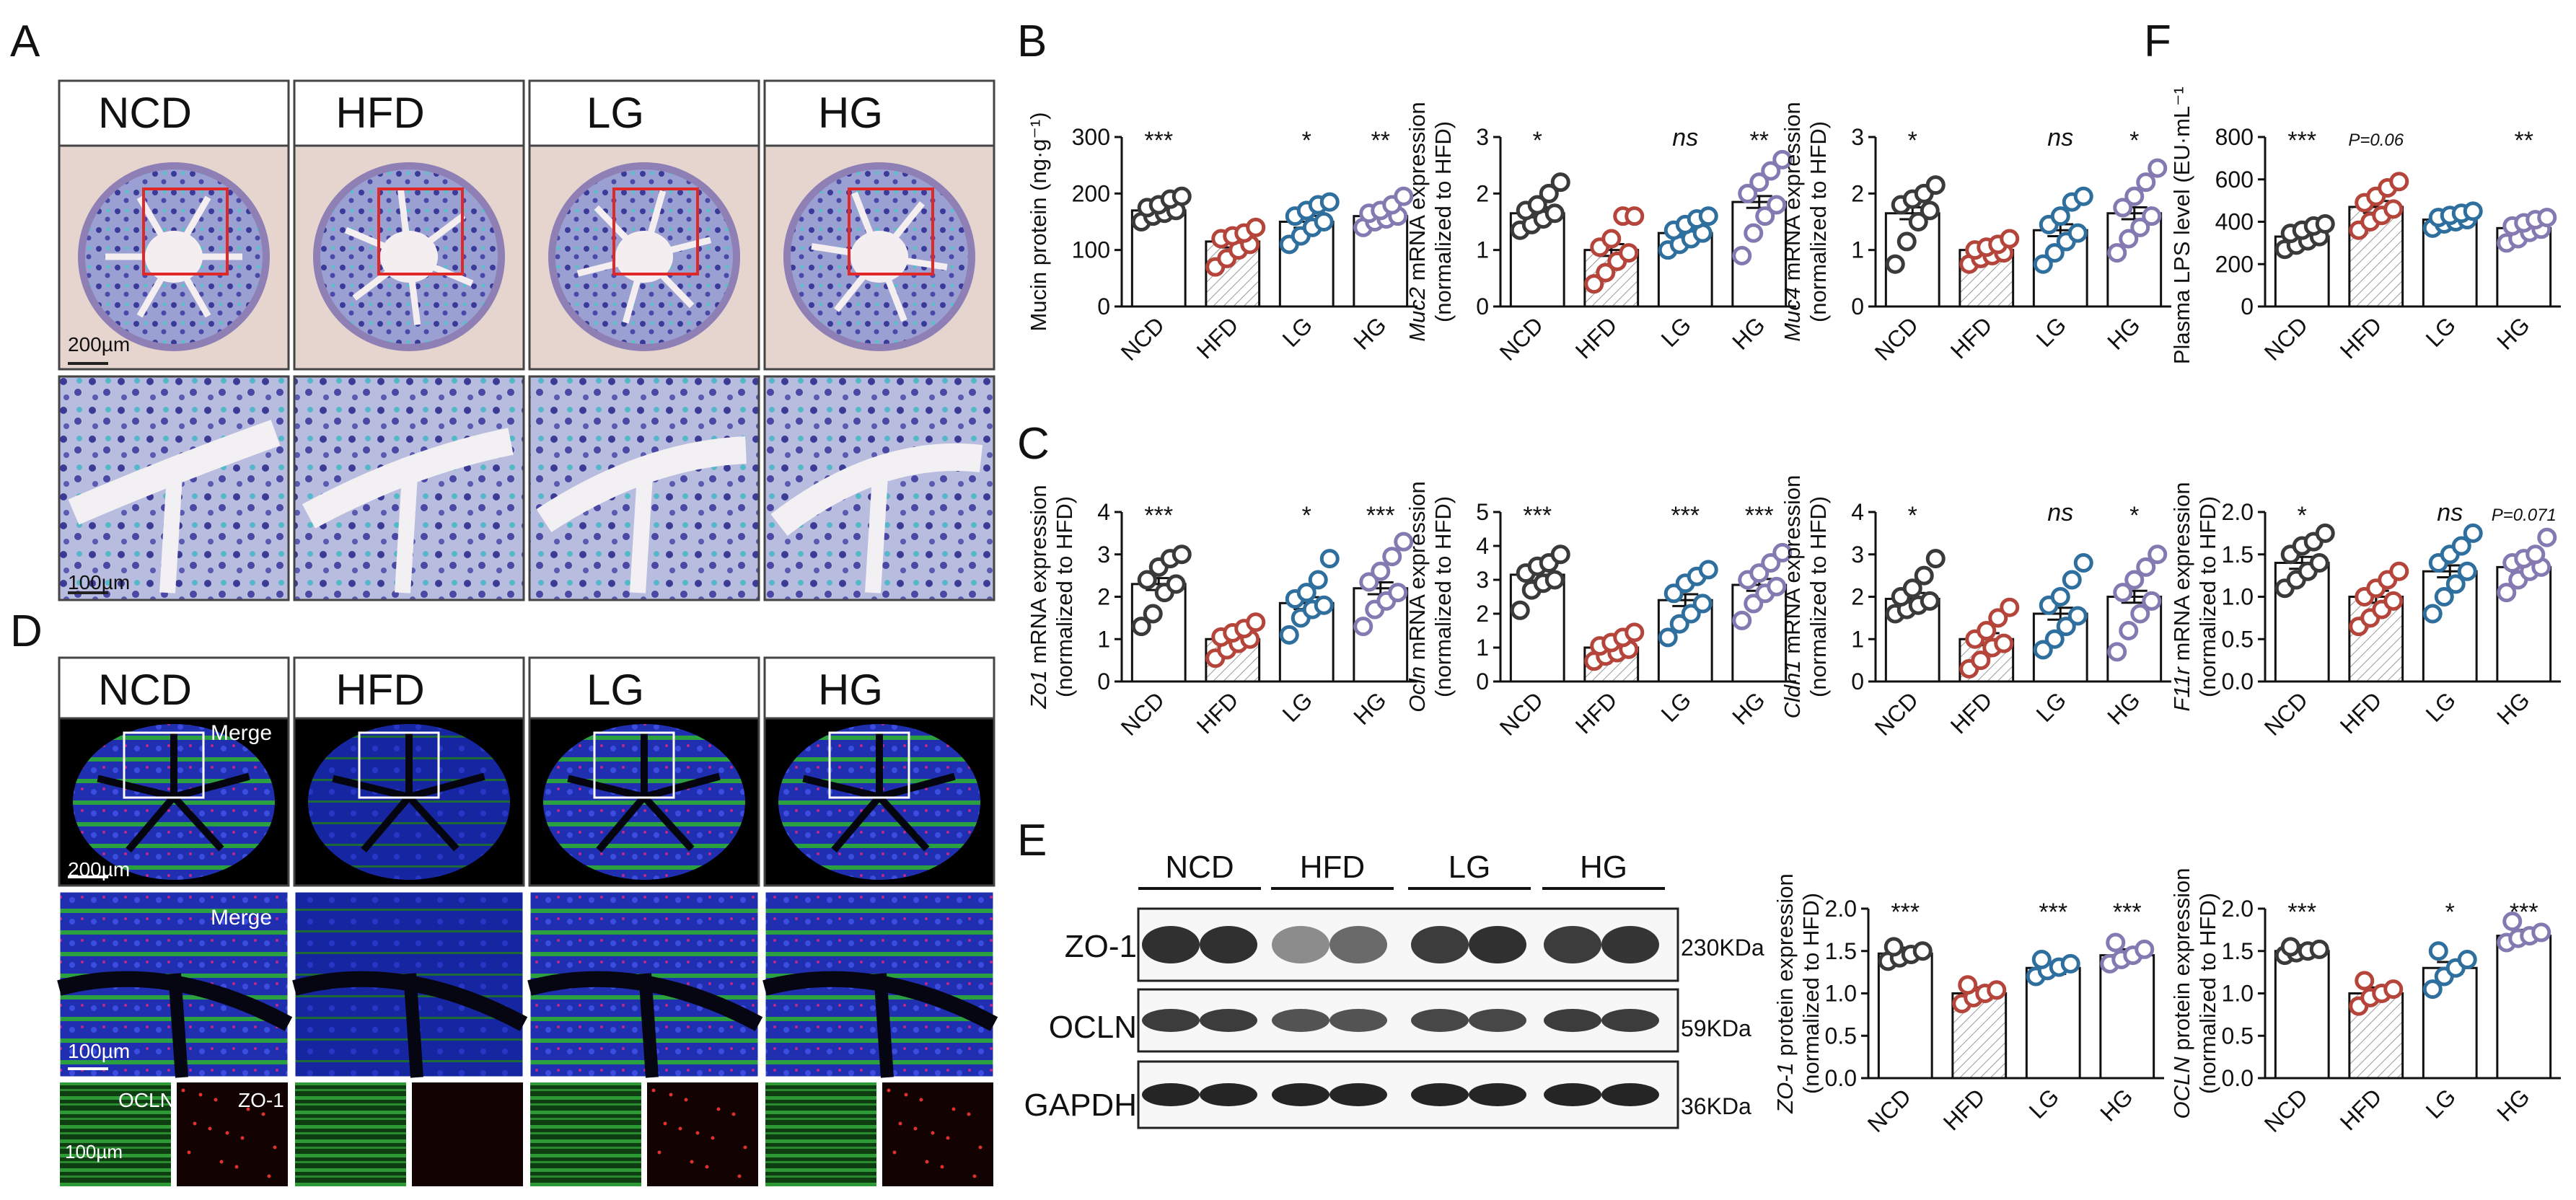  What do you see at coordinates (2450, 512) in the screenshot?
I see `significance-label: ns` at bounding box center [2450, 512].